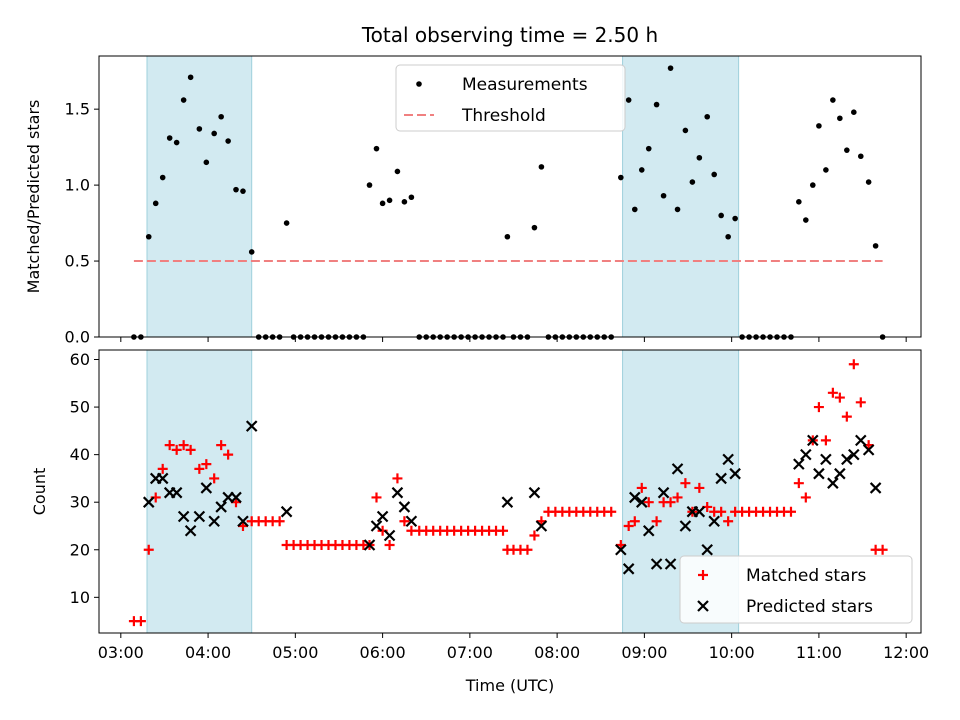  What do you see at coordinates (796, 589) in the screenshot?
I see `legend-frame` at bounding box center [796, 589].